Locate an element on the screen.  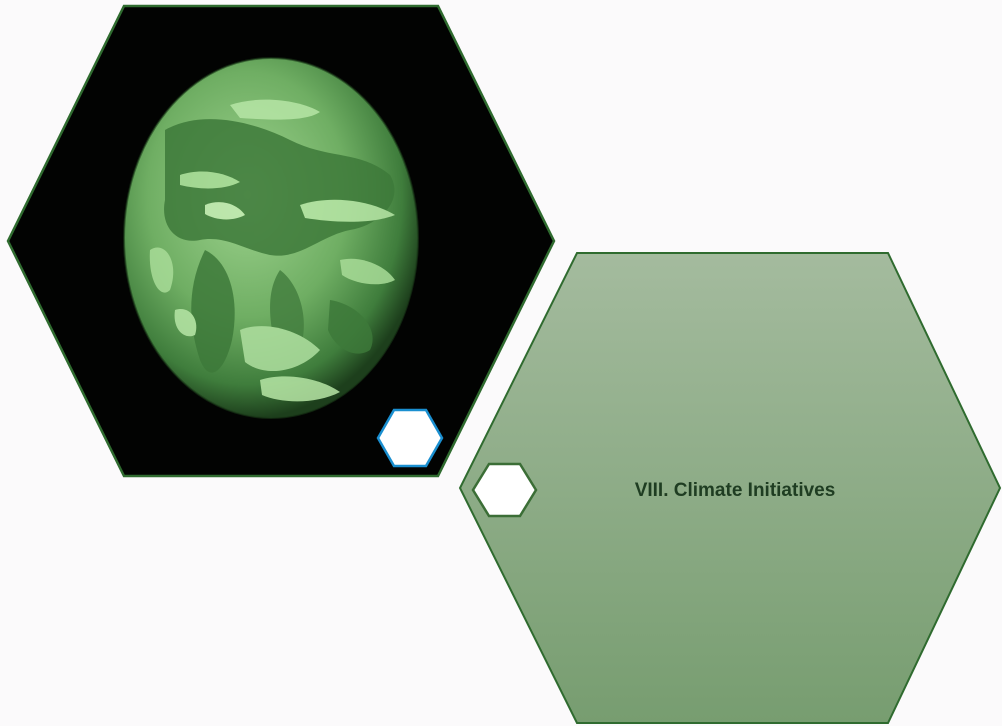
badge-hexagon-green is located at coordinates (504, 490).